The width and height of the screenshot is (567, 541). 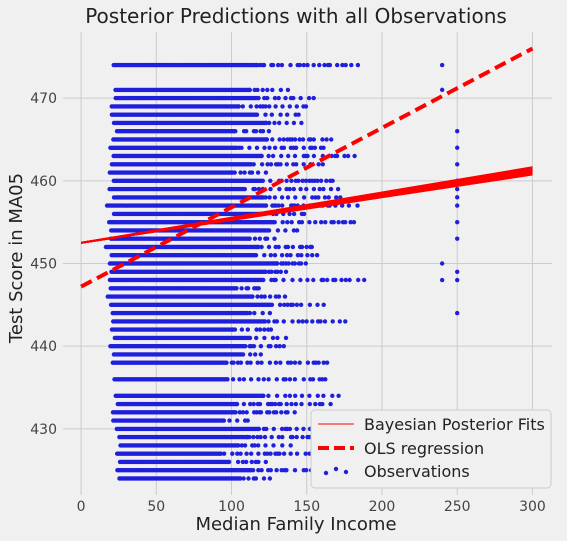 I want to click on y-tick-label: 450, so click(x=43, y=265).